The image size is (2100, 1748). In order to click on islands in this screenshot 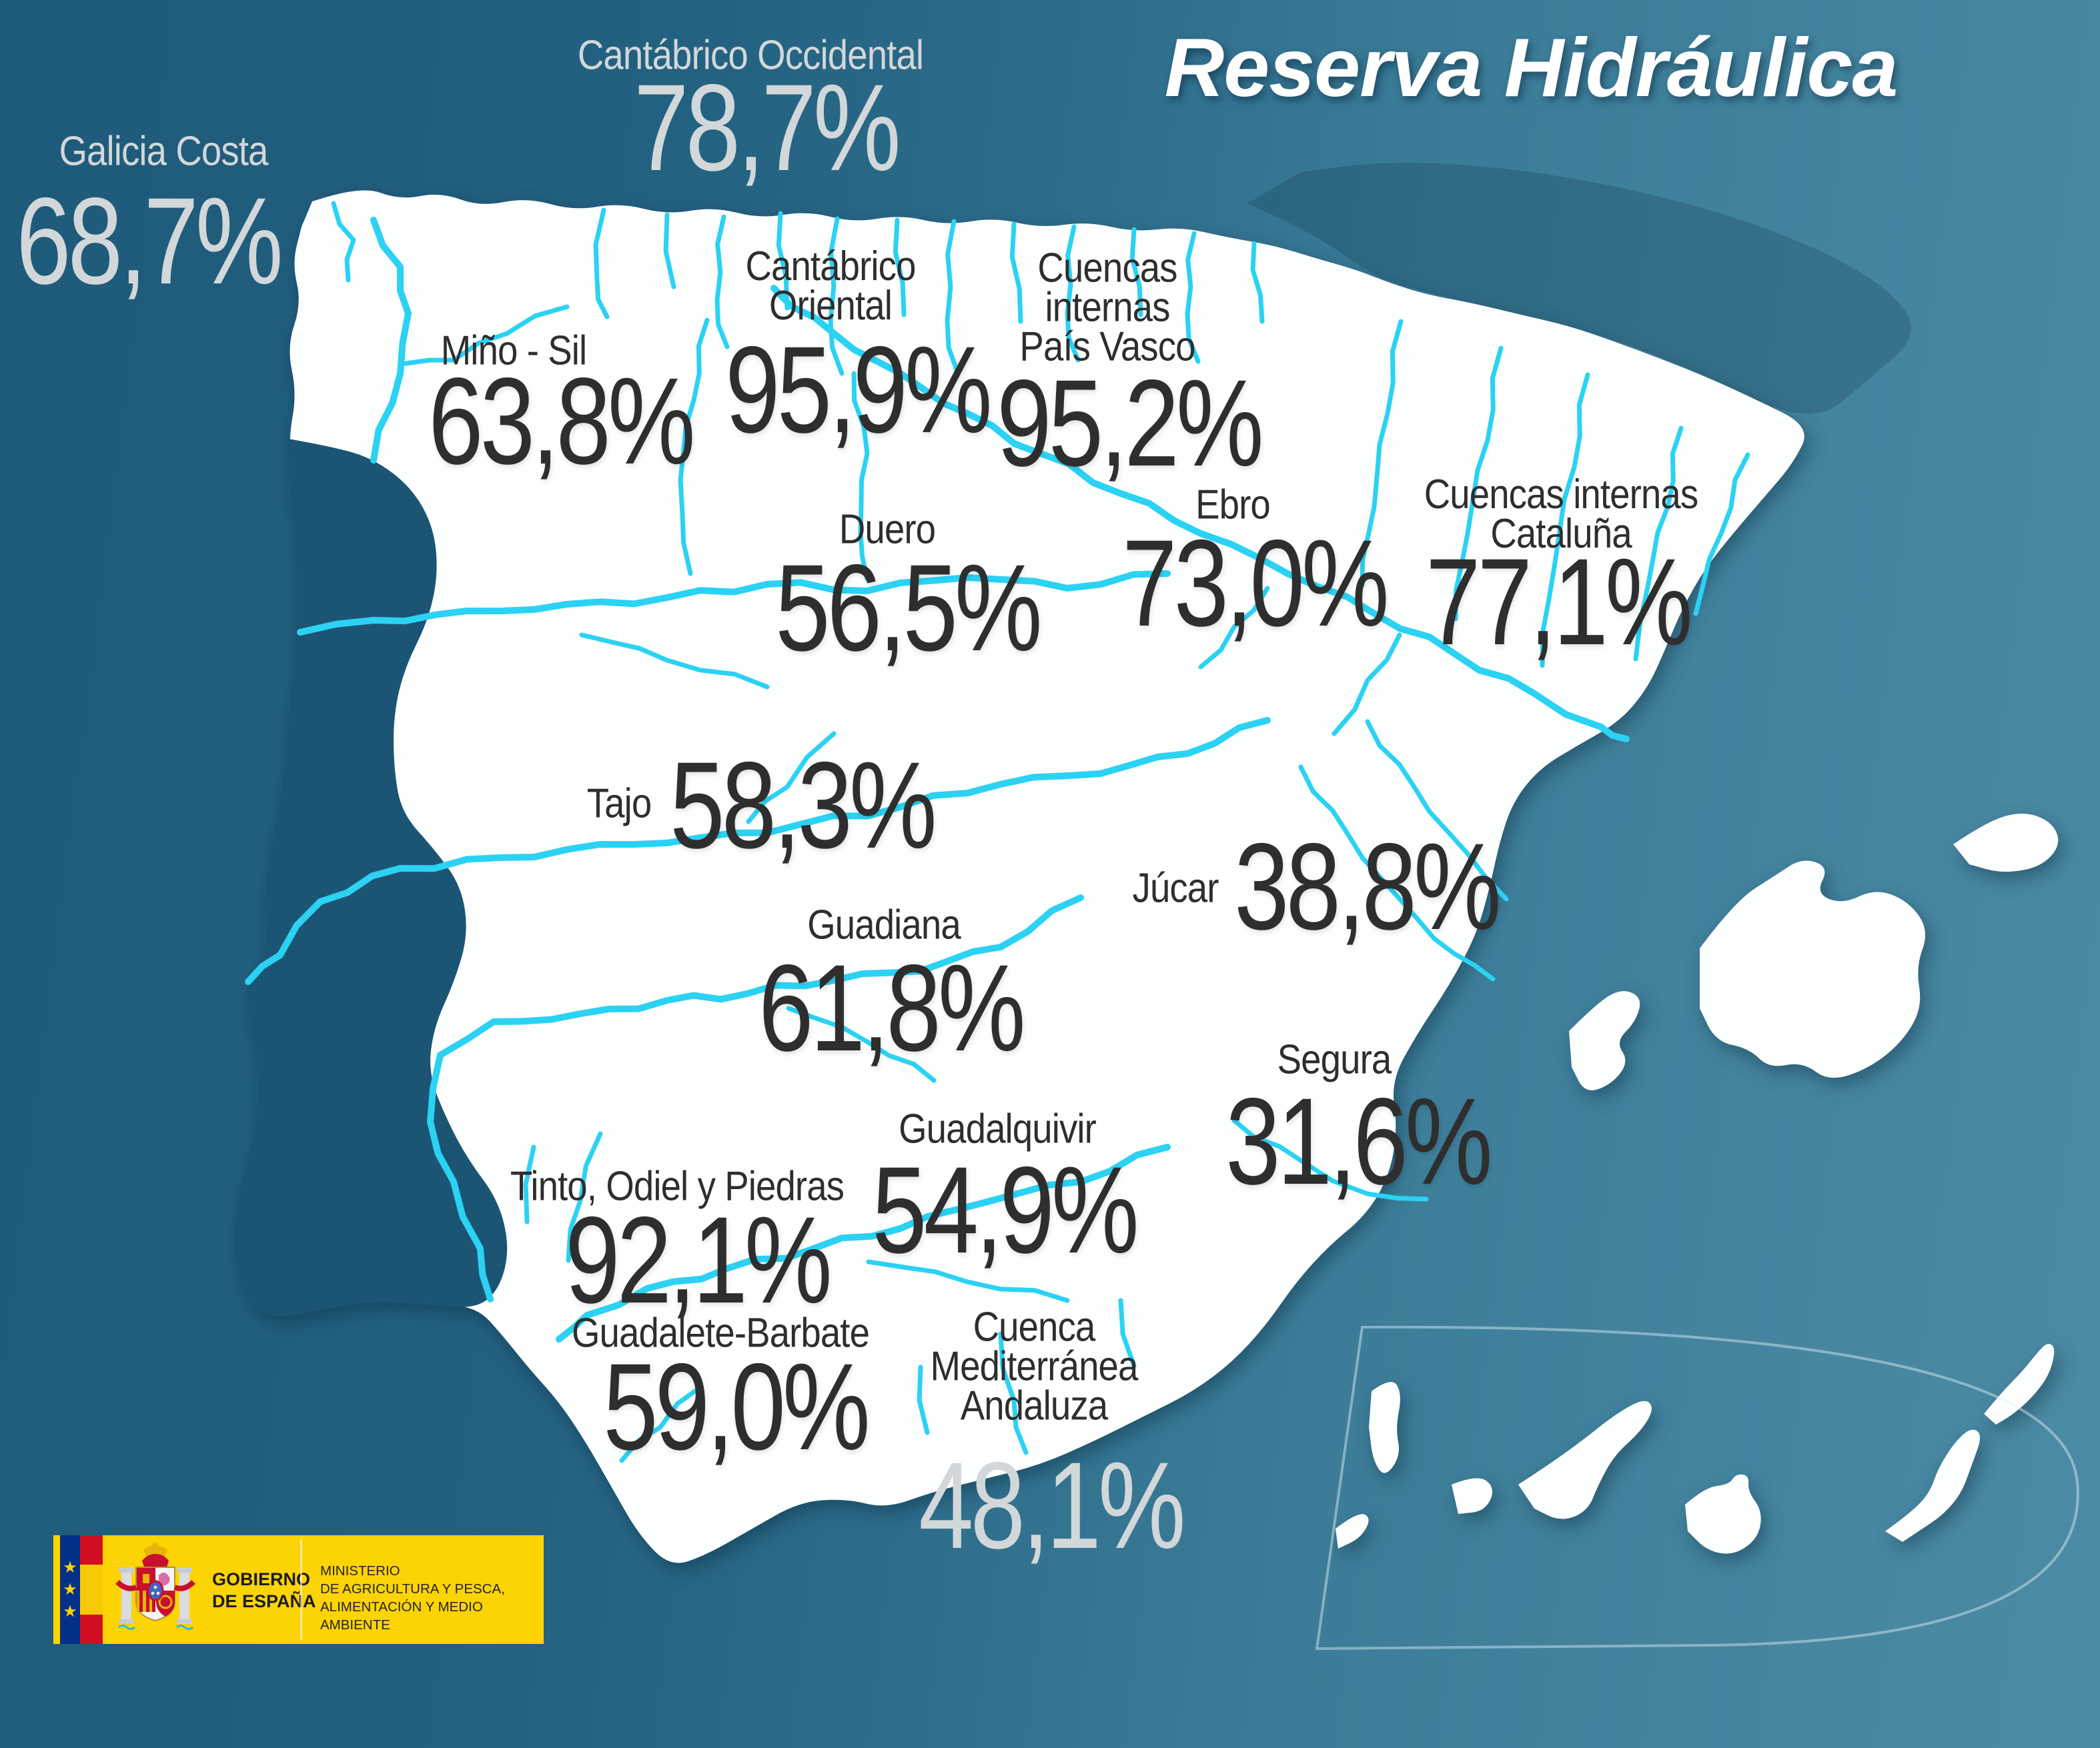, I will do `click(1697, 1184)`.